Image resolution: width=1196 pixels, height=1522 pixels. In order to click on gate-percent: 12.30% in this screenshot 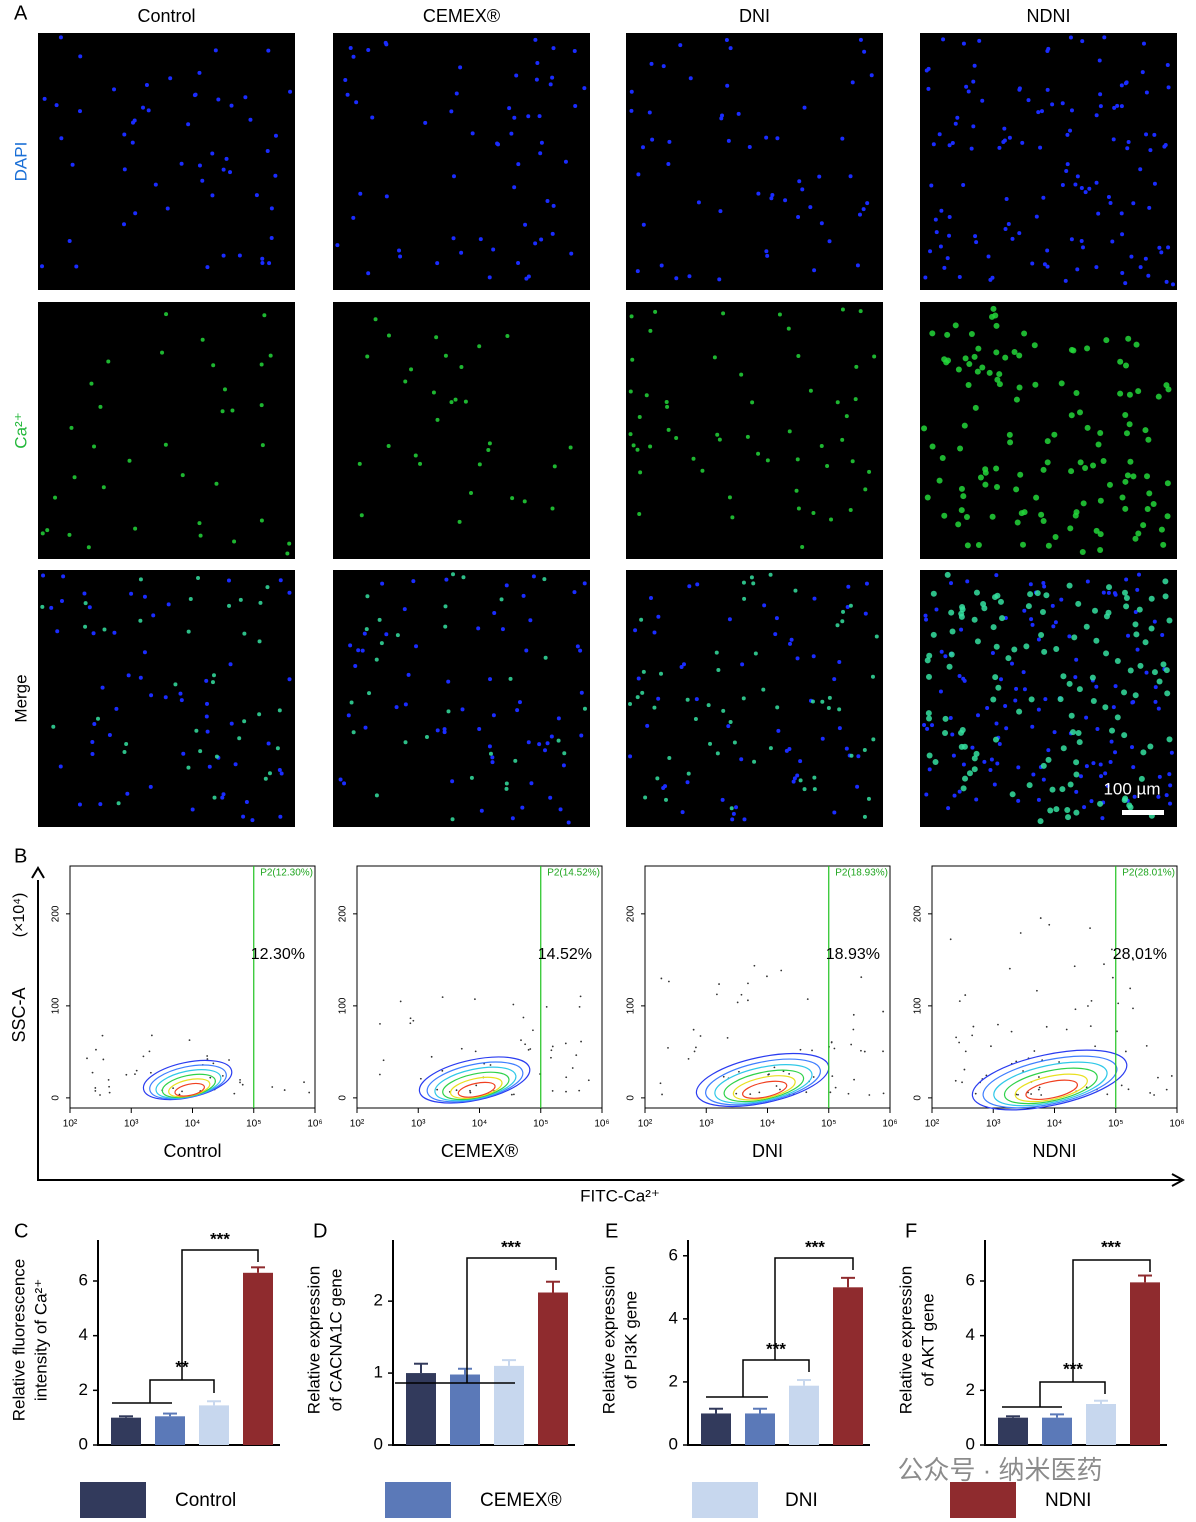, I will do `click(278, 954)`.